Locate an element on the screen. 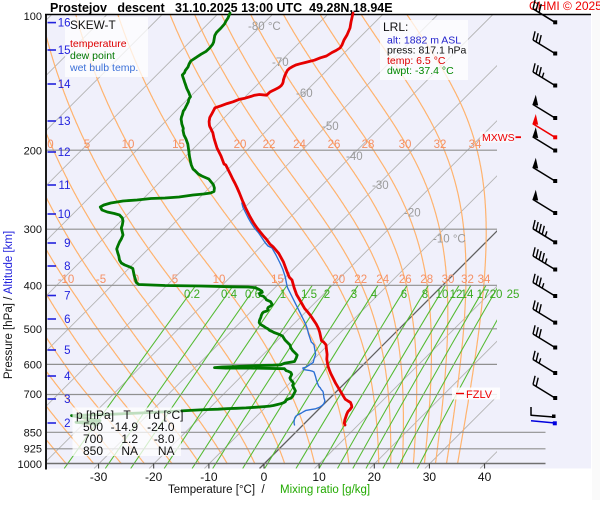  svg-text: 9 is located at coordinates (67, 244).